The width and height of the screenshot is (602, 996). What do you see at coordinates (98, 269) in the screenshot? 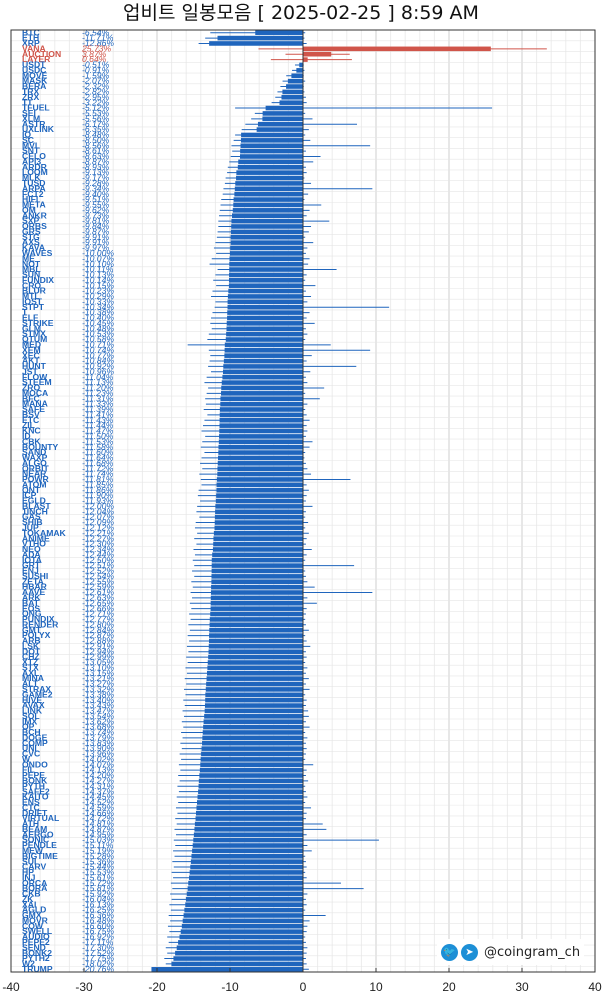
I see `coin-change-label: -10.11%` at bounding box center [98, 269].